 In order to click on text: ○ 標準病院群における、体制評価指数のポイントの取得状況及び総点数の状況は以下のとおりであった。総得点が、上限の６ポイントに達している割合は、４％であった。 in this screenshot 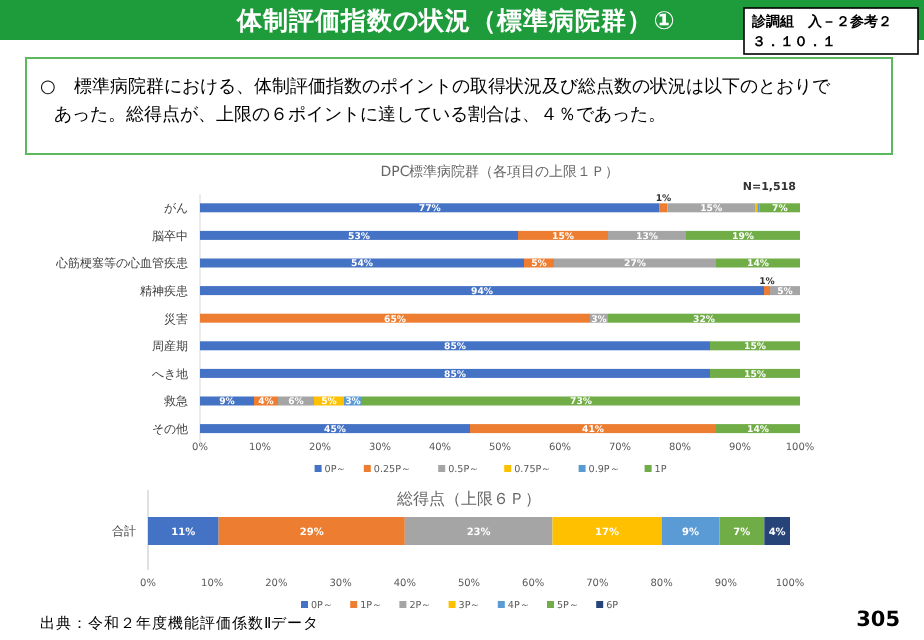, I will do `click(436, 101)`.